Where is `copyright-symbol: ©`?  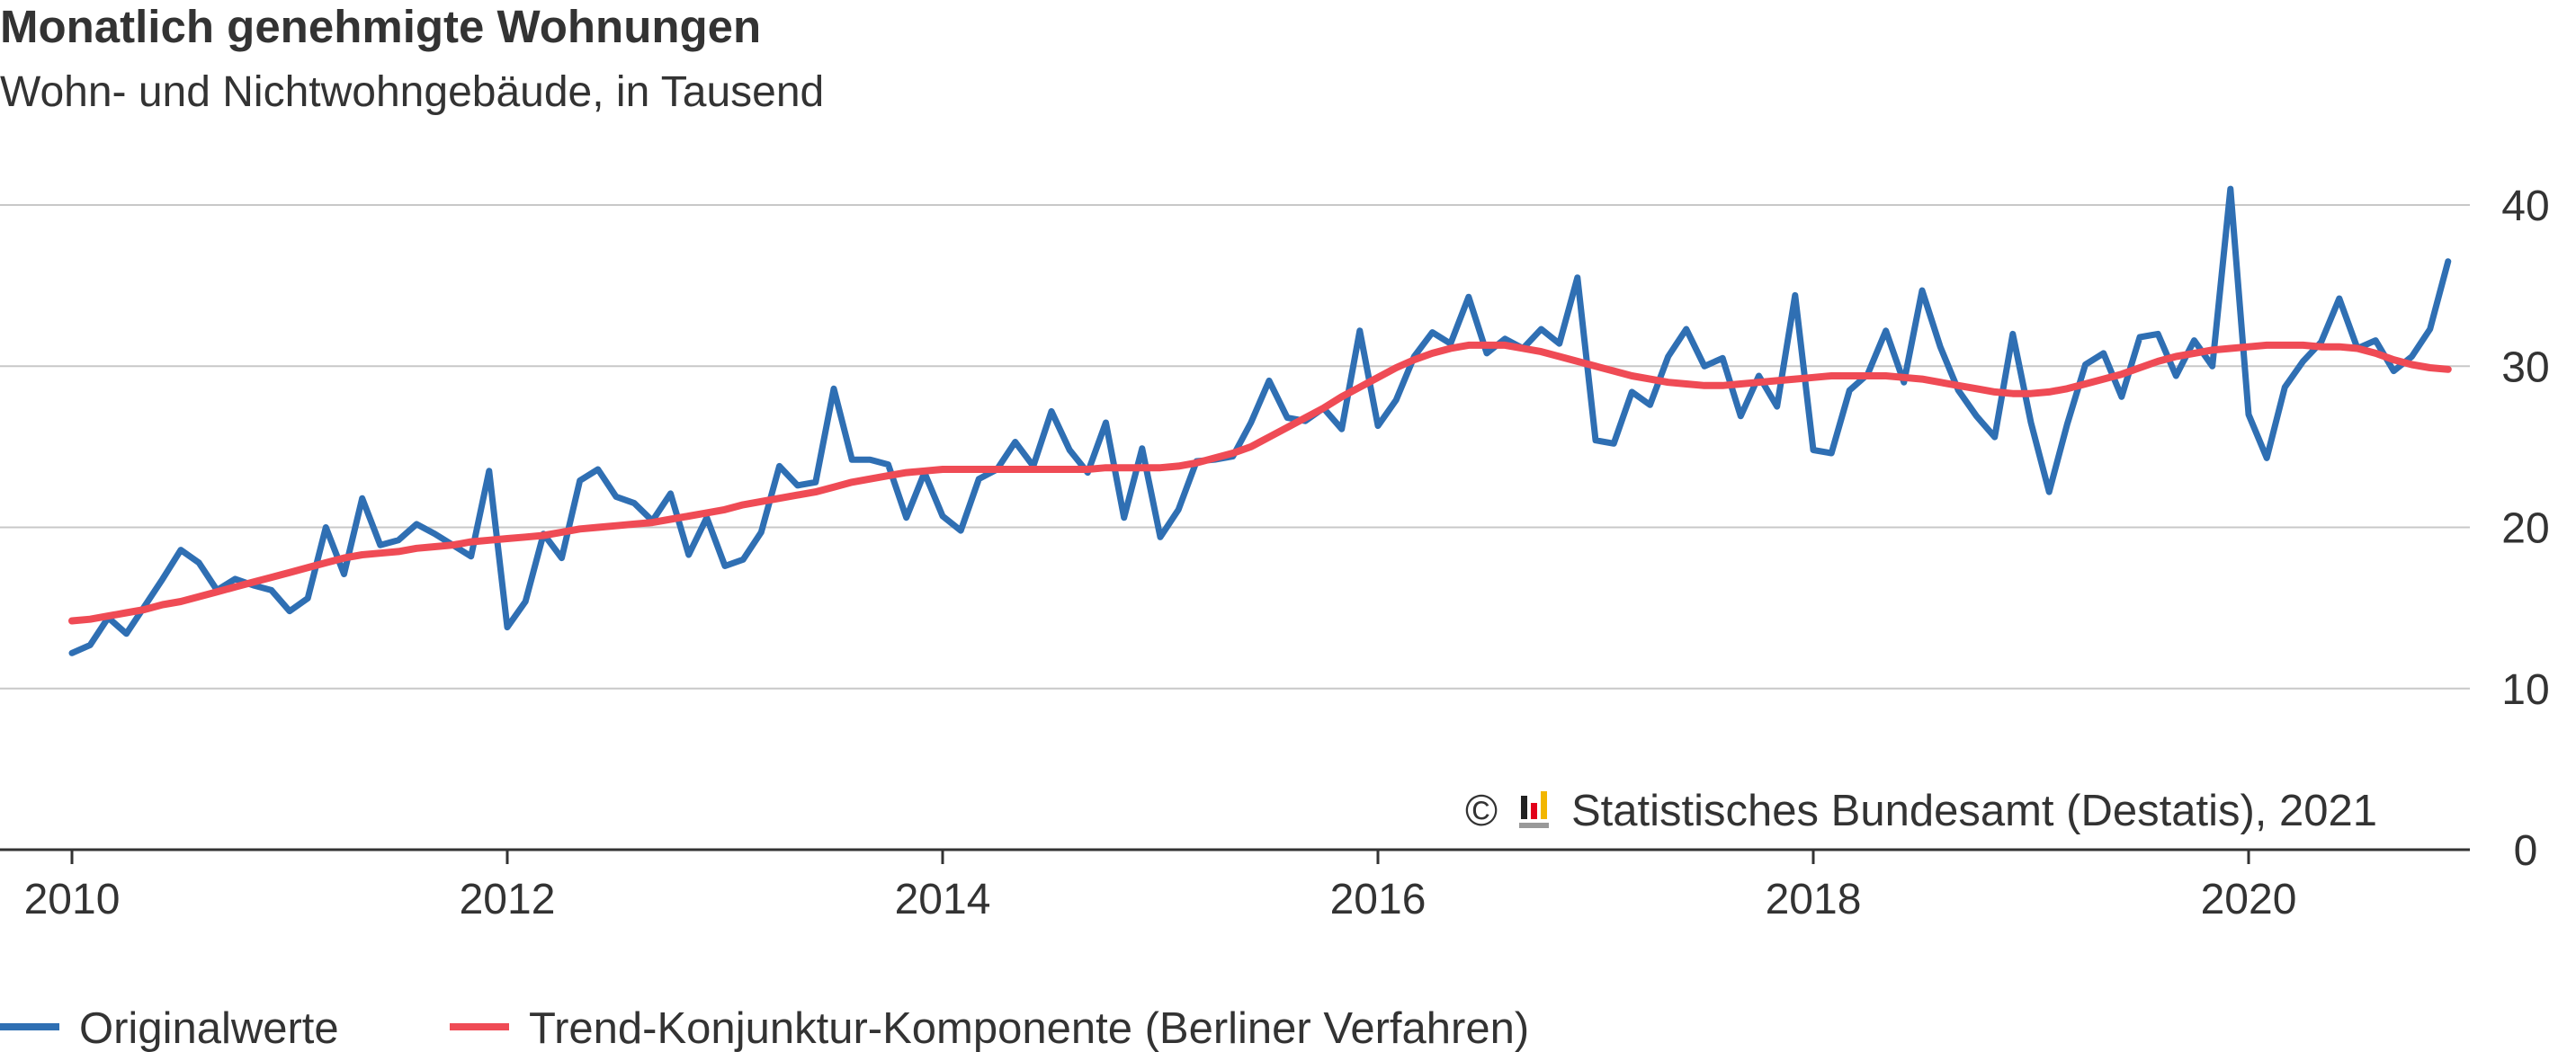 copyright-symbol: © is located at coordinates (1481, 811).